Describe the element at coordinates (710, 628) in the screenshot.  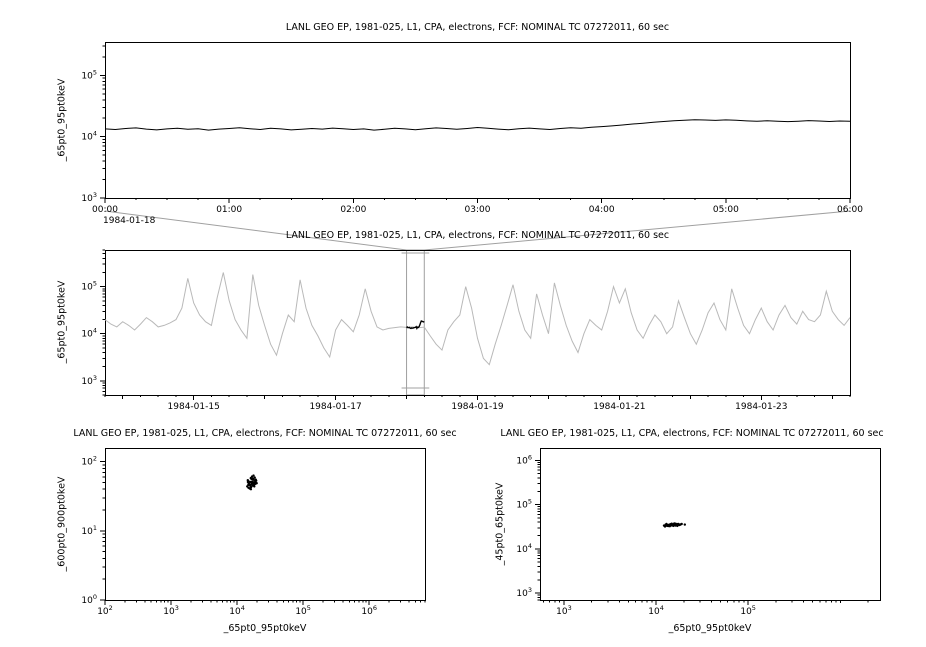
I see `x-axis-label-scatter-right: _65pt0_95pt0keV` at that location.